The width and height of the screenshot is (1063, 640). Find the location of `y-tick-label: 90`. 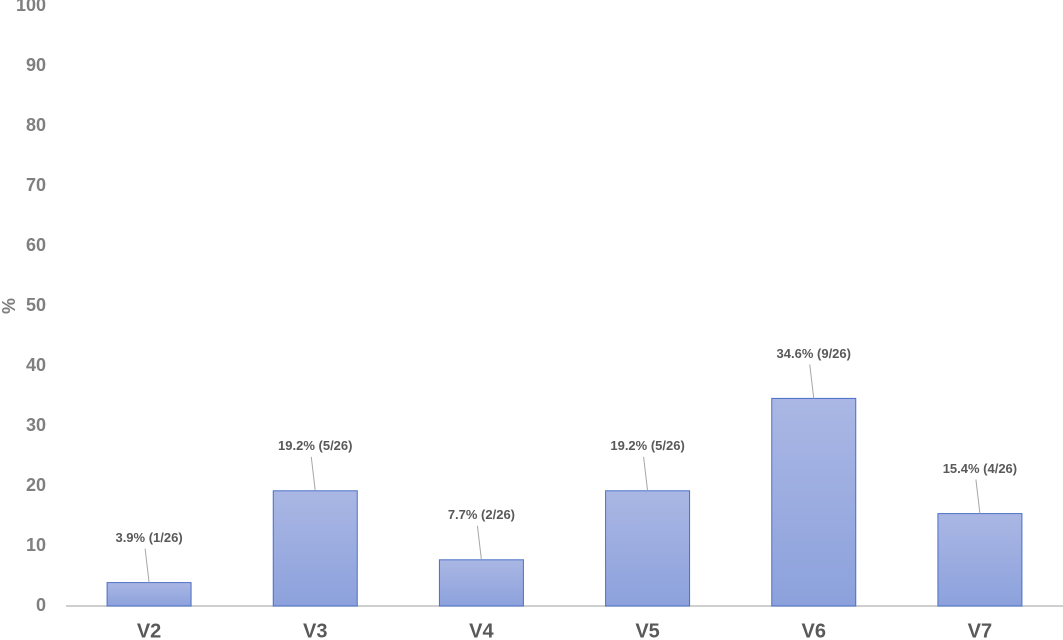

y-tick-label: 90 is located at coordinates (36, 65).